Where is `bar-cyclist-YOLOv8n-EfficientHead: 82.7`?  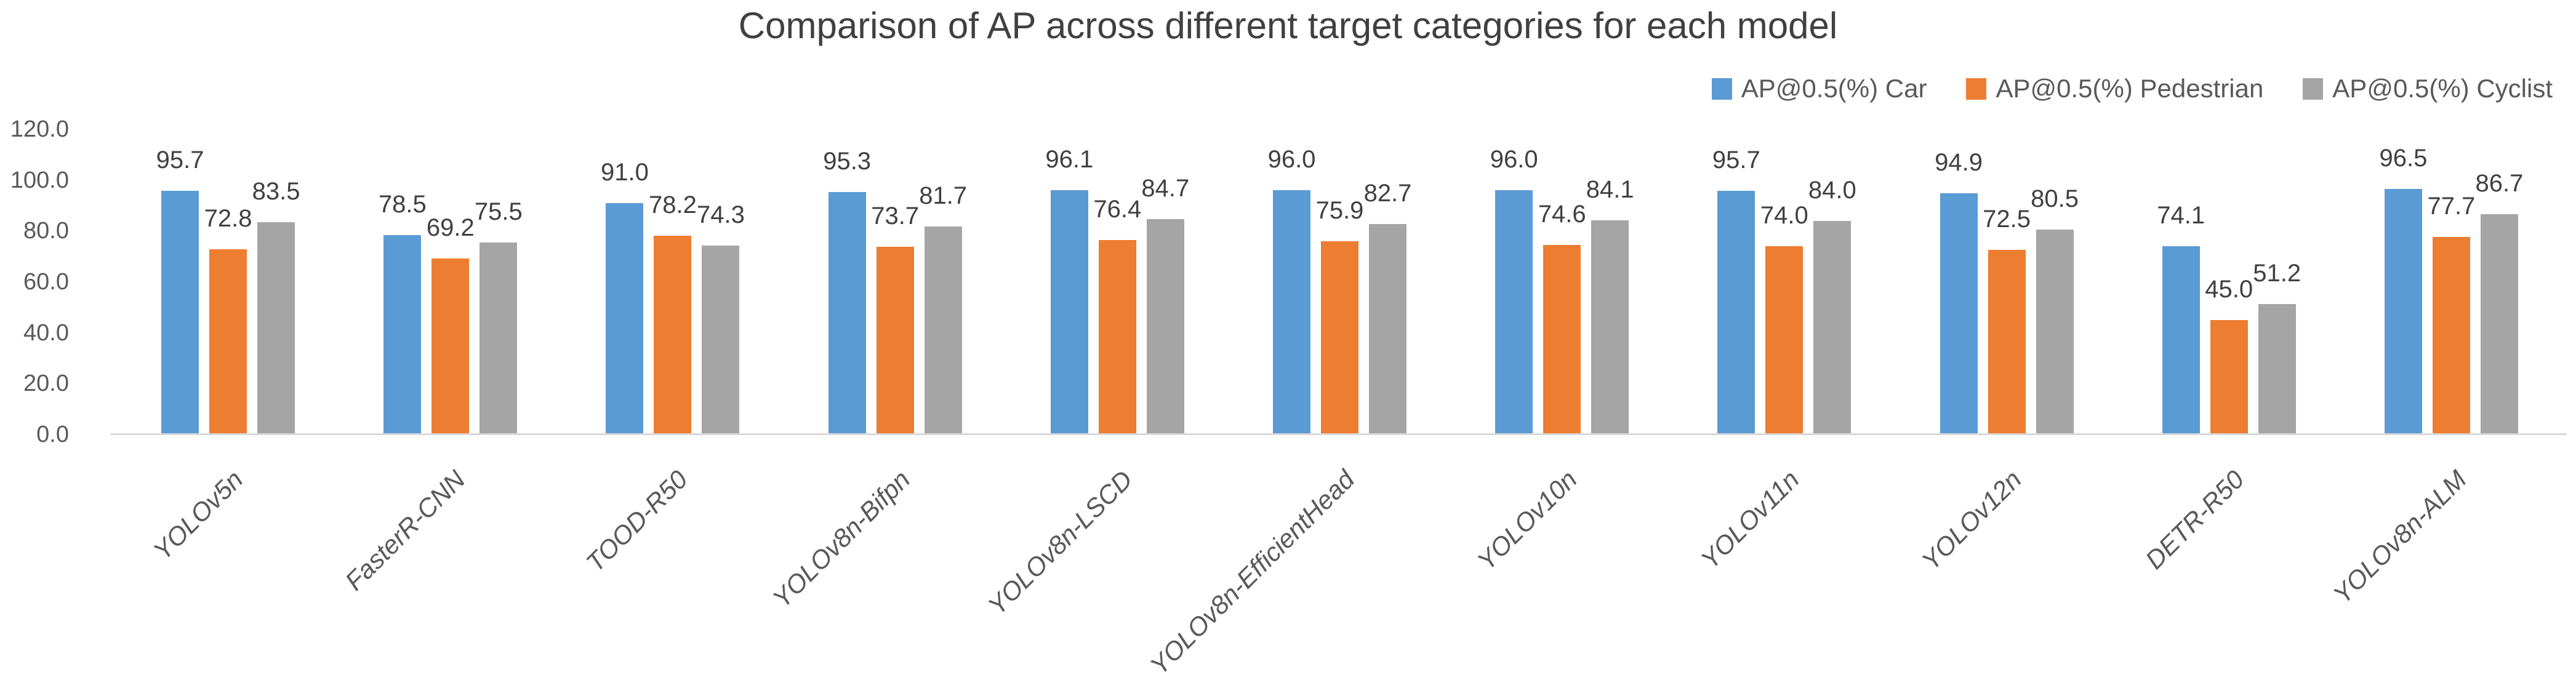
bar-cyclist-YOLOv8n-EfficientHead: 82.7 is located at coordinates (1387, 307).